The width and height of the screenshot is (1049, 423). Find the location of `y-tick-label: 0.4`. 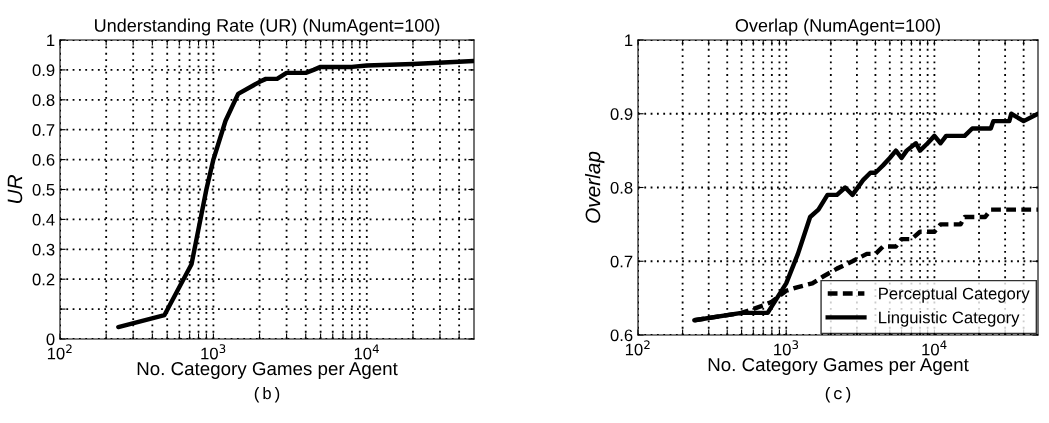

y-tick-label: 0.4 is located at coordinates (43, 219).